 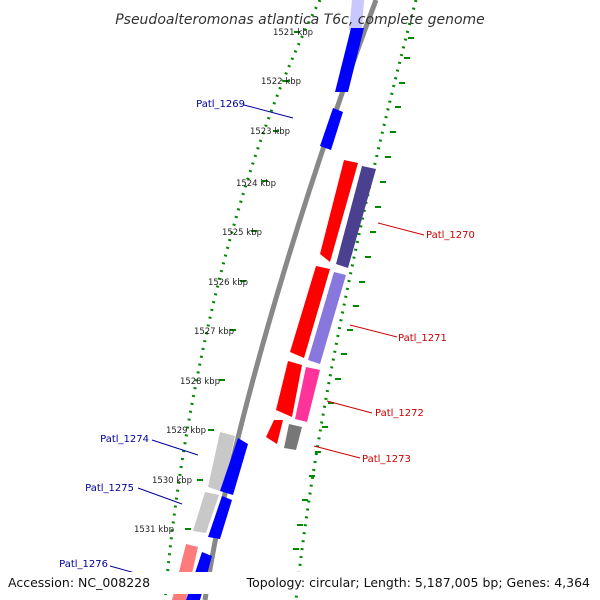 I want to click on tick-label: 1525 kbp, so click(x=242, y=233).